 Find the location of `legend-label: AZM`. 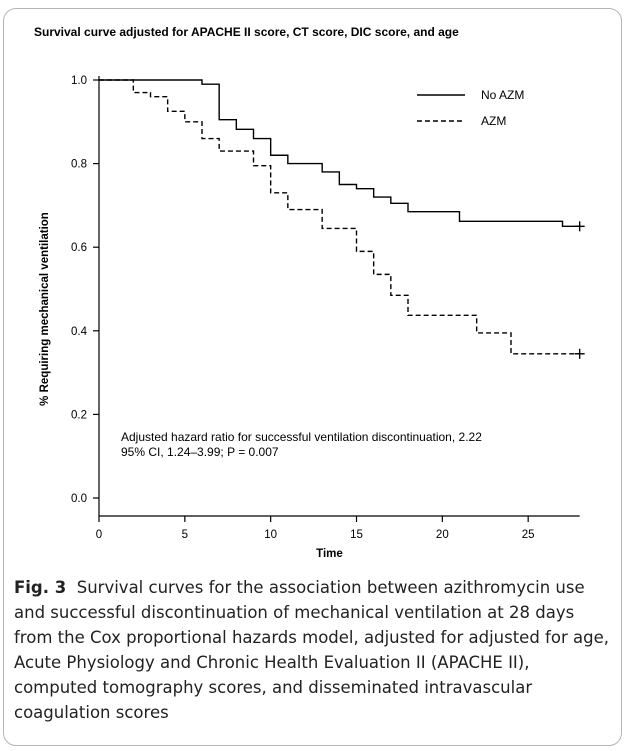

legend-label: AZM is located at coordinates (493, 121).